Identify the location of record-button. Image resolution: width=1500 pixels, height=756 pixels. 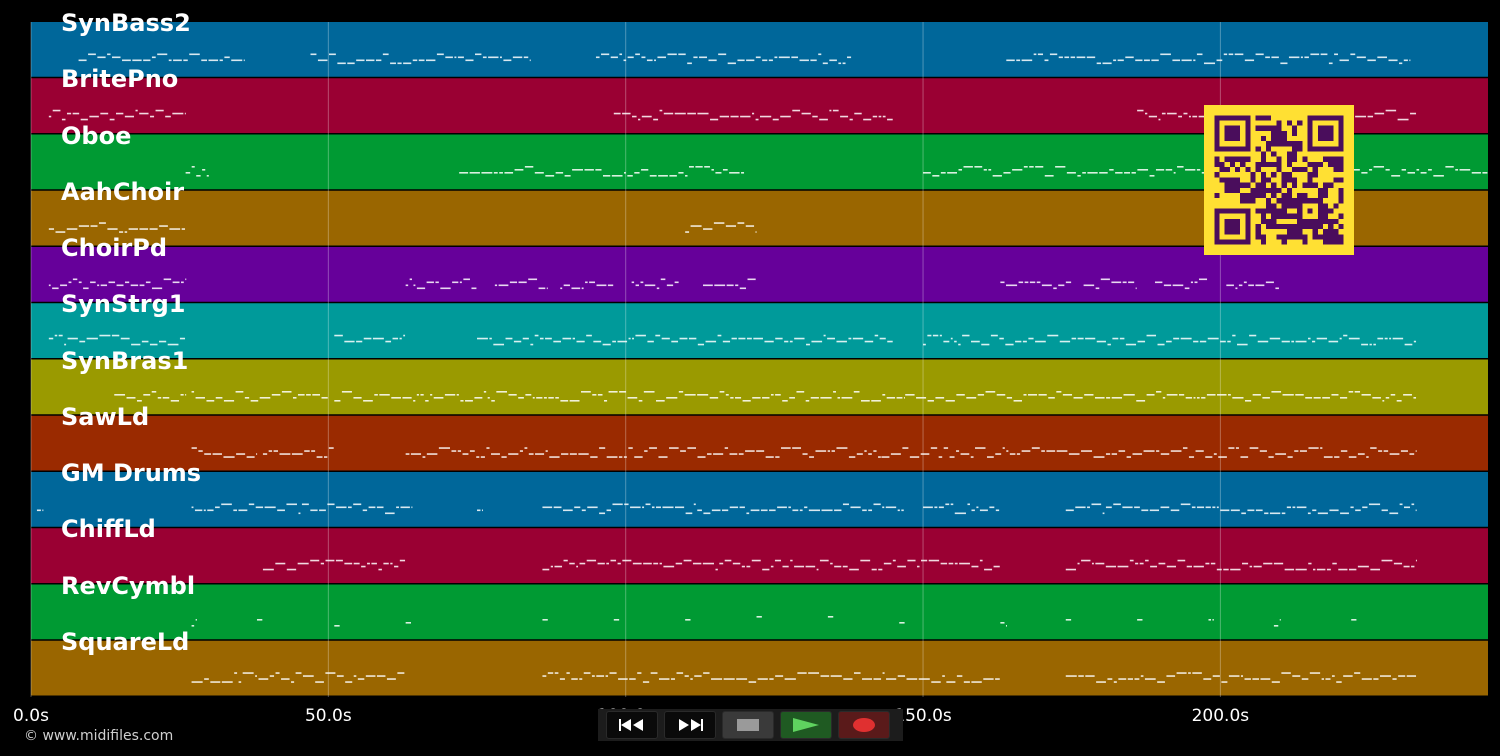
(864, 725).